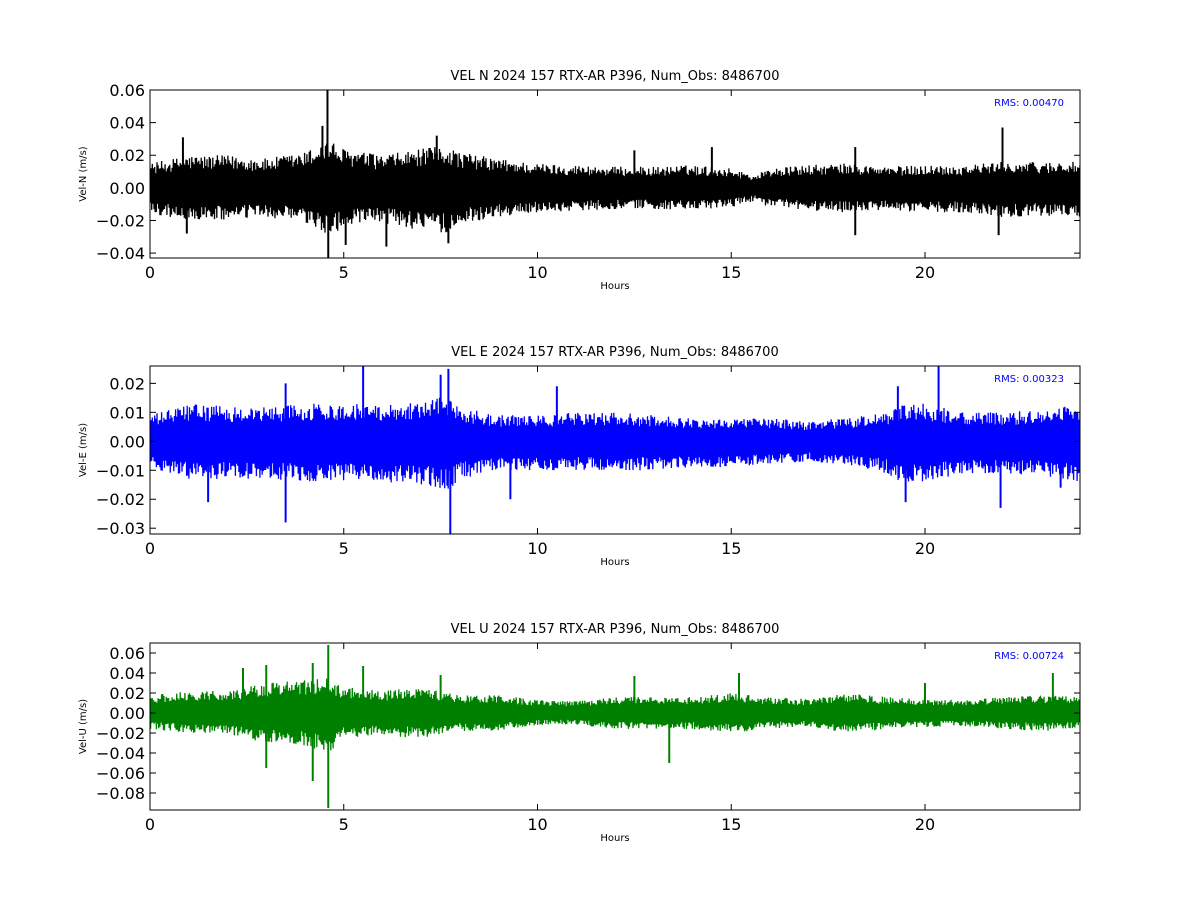 Image resolution: width=1200 pixels, height=904 pixels. What do you see at coordinates (120, 528) in the screenshot?
I see `y-tick-label: −0.03` at bounding box center [120, 528].